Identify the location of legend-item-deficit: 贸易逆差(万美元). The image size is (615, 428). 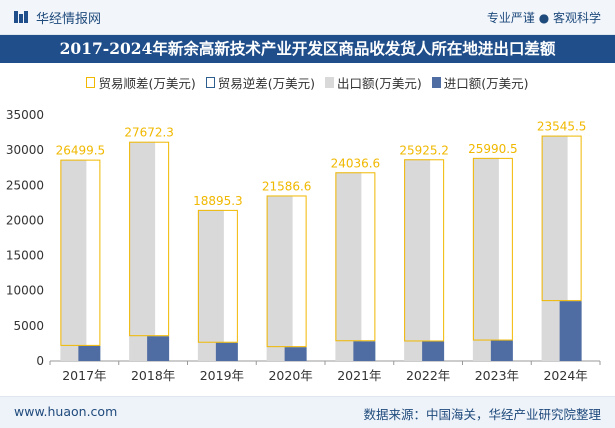
(260, 82).